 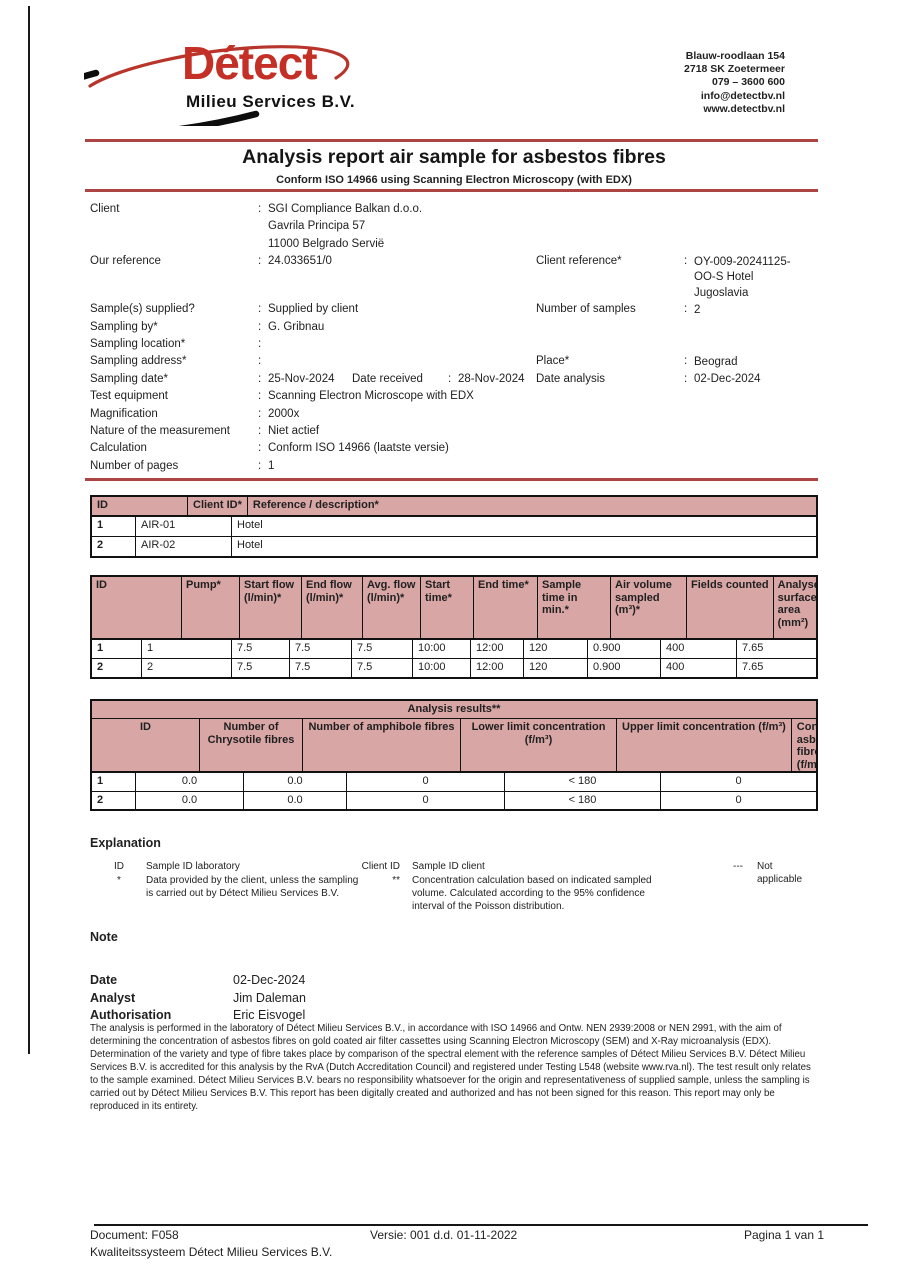 What do you see at coordinates (138, 344) in the screenshot?
I see `info-label-left: Sampling location*` at bounding box center [138, 344].